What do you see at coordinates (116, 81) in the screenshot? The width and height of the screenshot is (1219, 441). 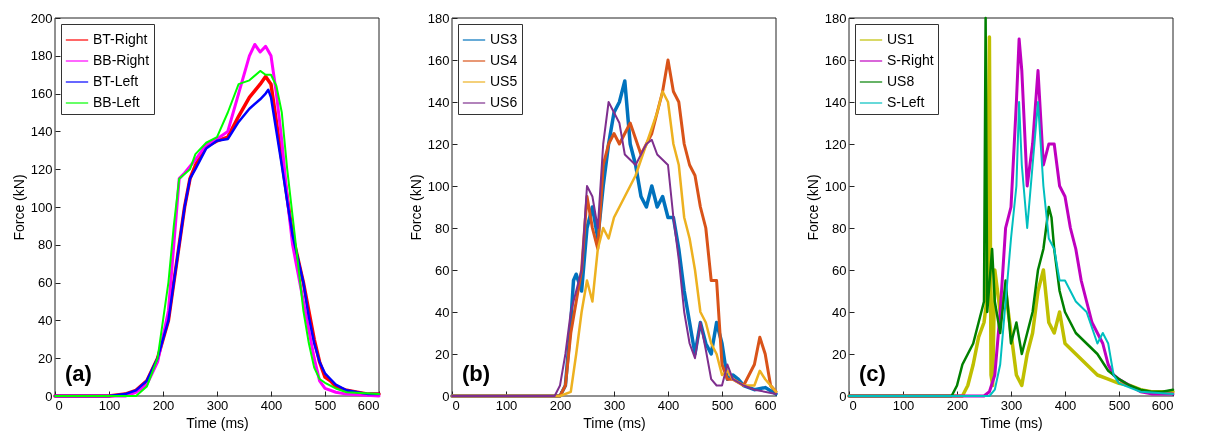 I see `legend-label: BT-Left` at bounding box center [116, 81].